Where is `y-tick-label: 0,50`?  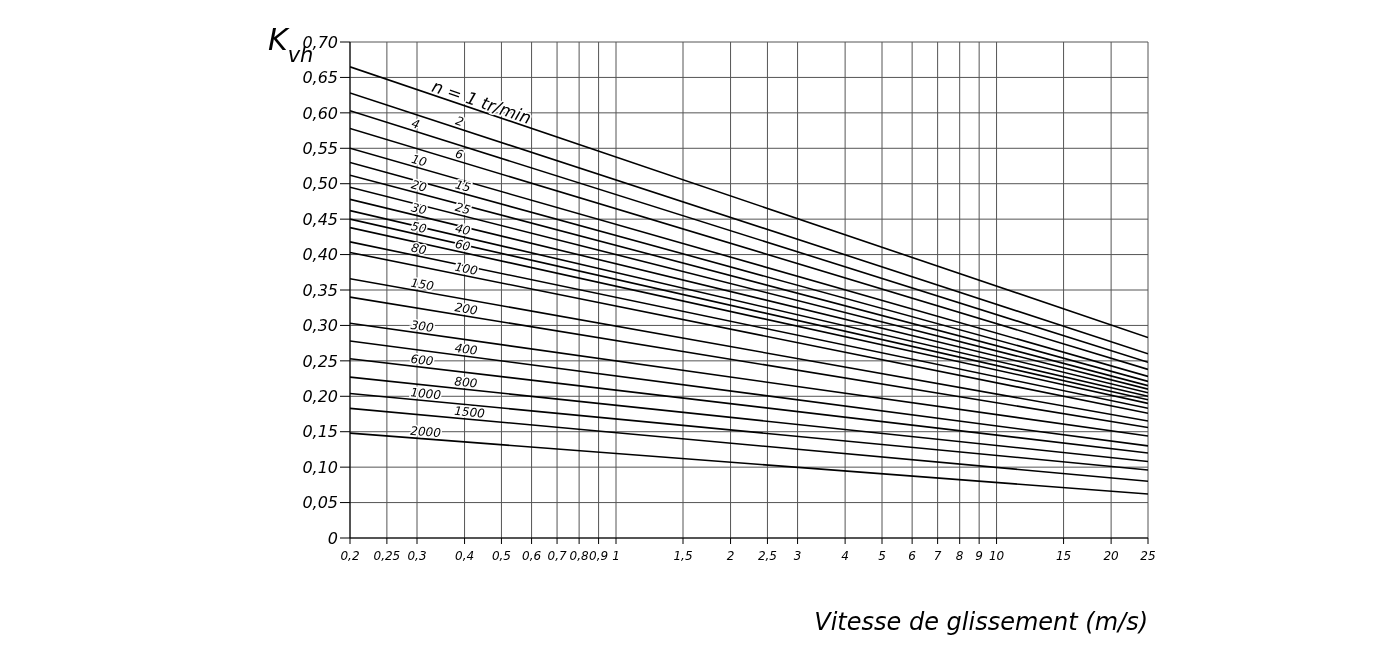 y-tick-label: 0,50 is located at coordinates (320, 184).